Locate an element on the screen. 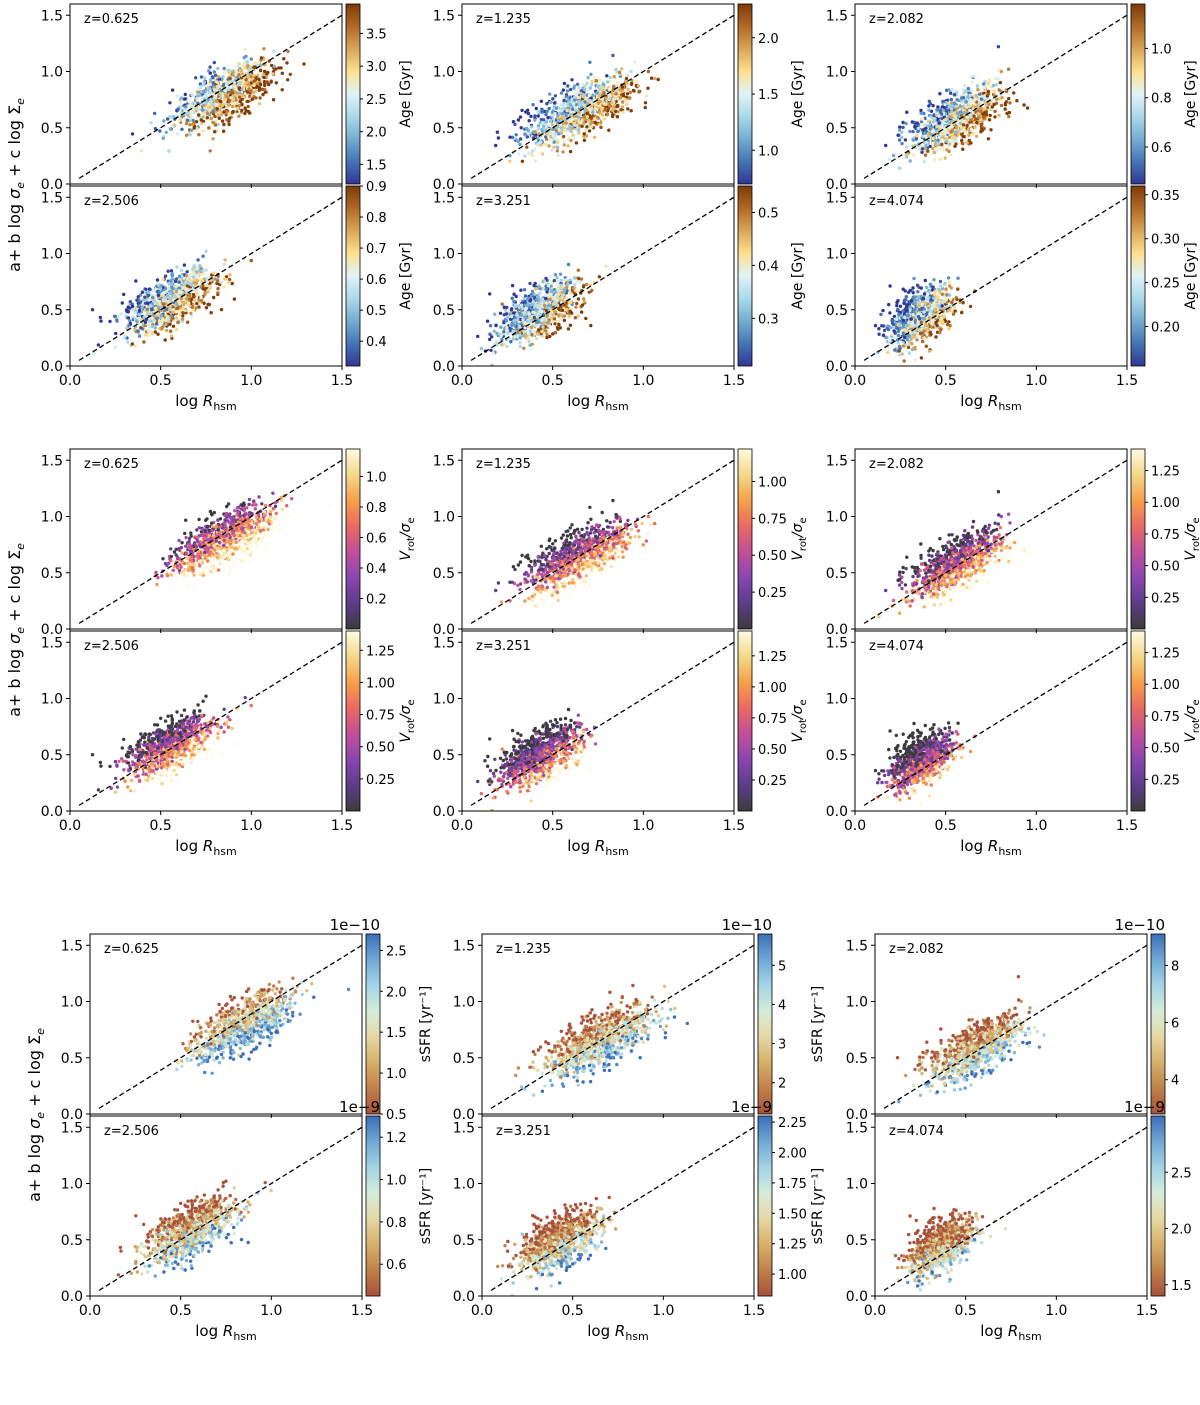 The height and width of the screenshot is (1405, 1200). x-tick-label: 1.5 is located at coordinates (734, 381).